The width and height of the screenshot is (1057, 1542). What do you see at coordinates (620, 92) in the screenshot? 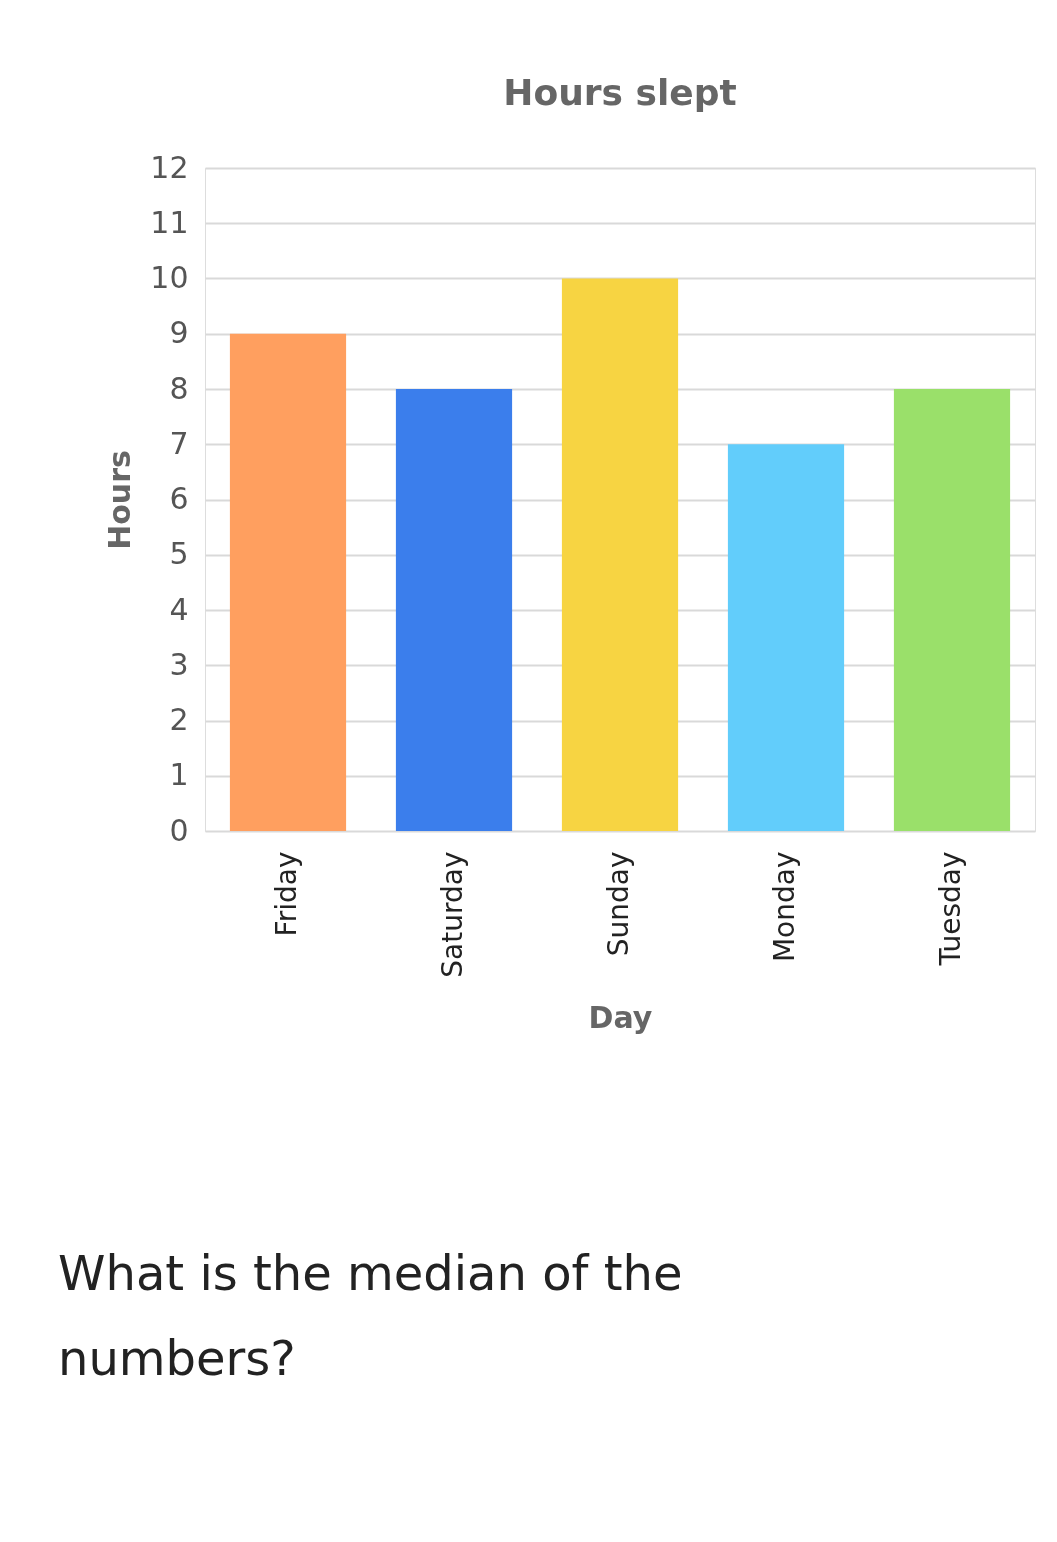
I see `chart-title: Hours slept` at bounding box center [620, 92].